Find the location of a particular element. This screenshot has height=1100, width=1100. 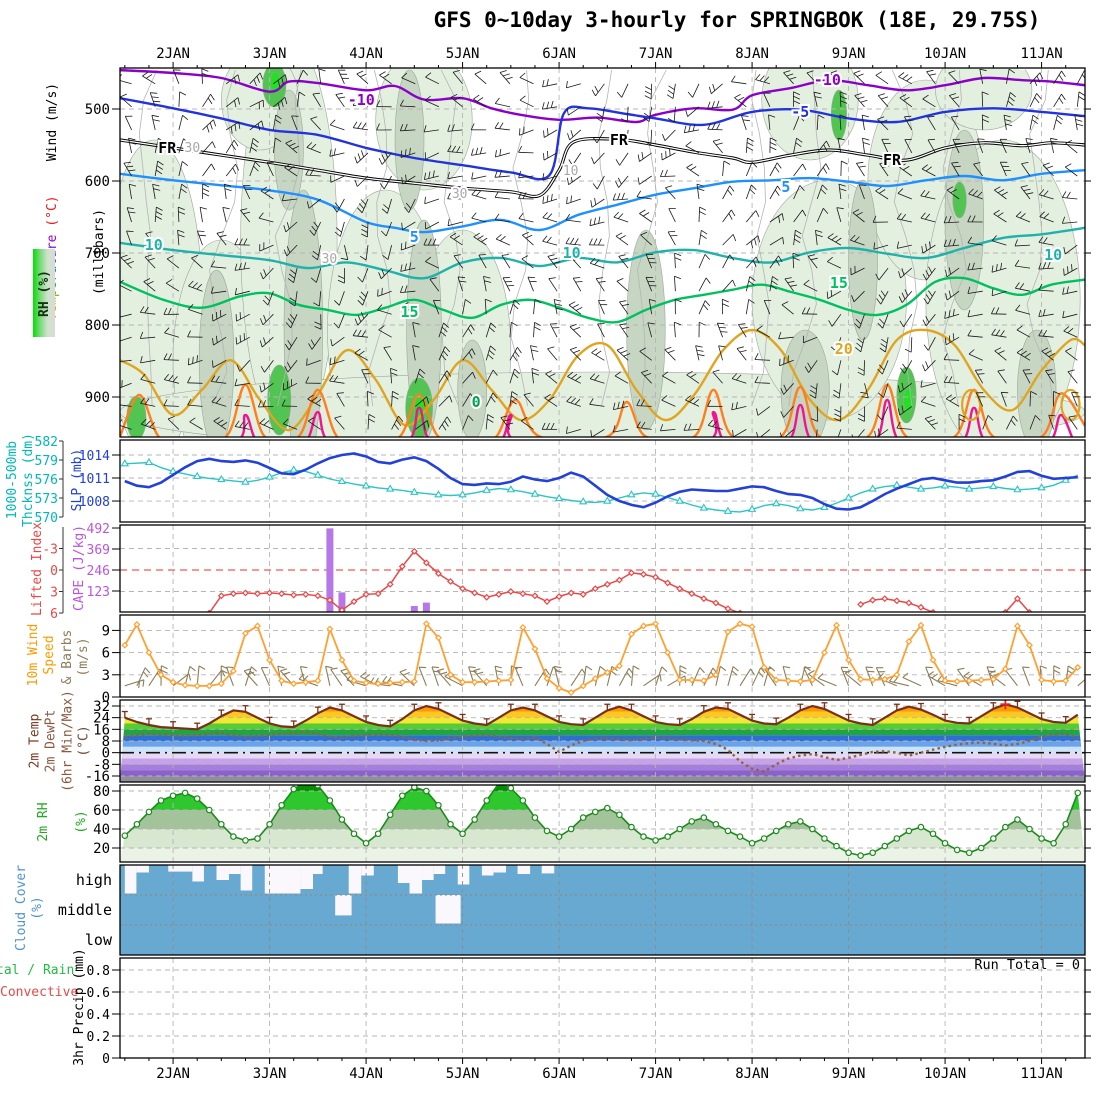

convective-label: Convective is located at coordinates (39, 992).